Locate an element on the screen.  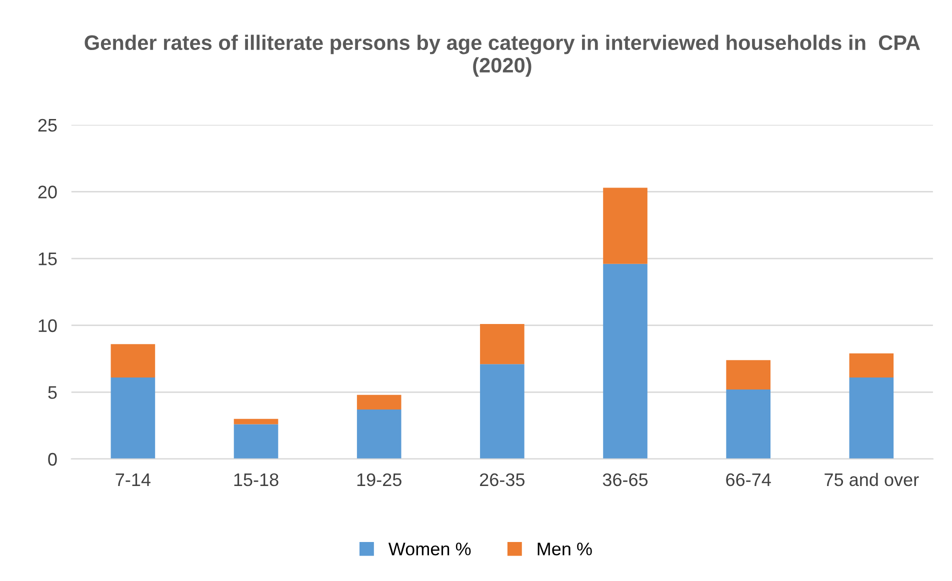
y-tick-label: 5 is located at coordinates (52, 392).